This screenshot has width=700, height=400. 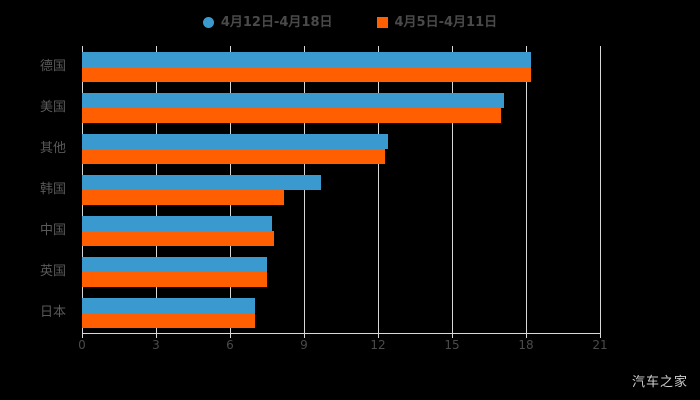 What do you see at coordinates (52, 271) in the screenshot?
I see `y-axis-tick-label: 英国` at bounding box center [52, 271].